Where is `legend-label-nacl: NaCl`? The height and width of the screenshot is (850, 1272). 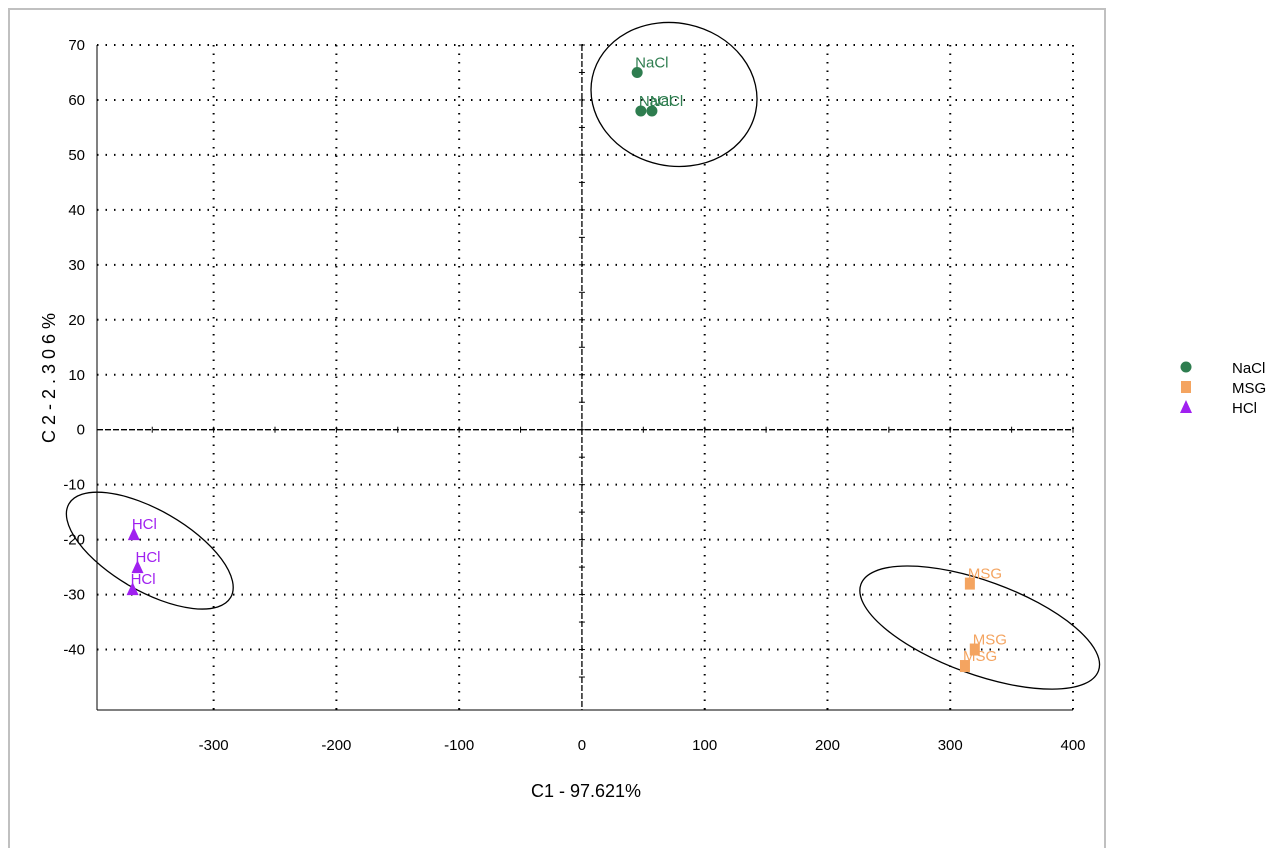
legend-label-nacl: NaCl is located at coordinates (1248, 368).